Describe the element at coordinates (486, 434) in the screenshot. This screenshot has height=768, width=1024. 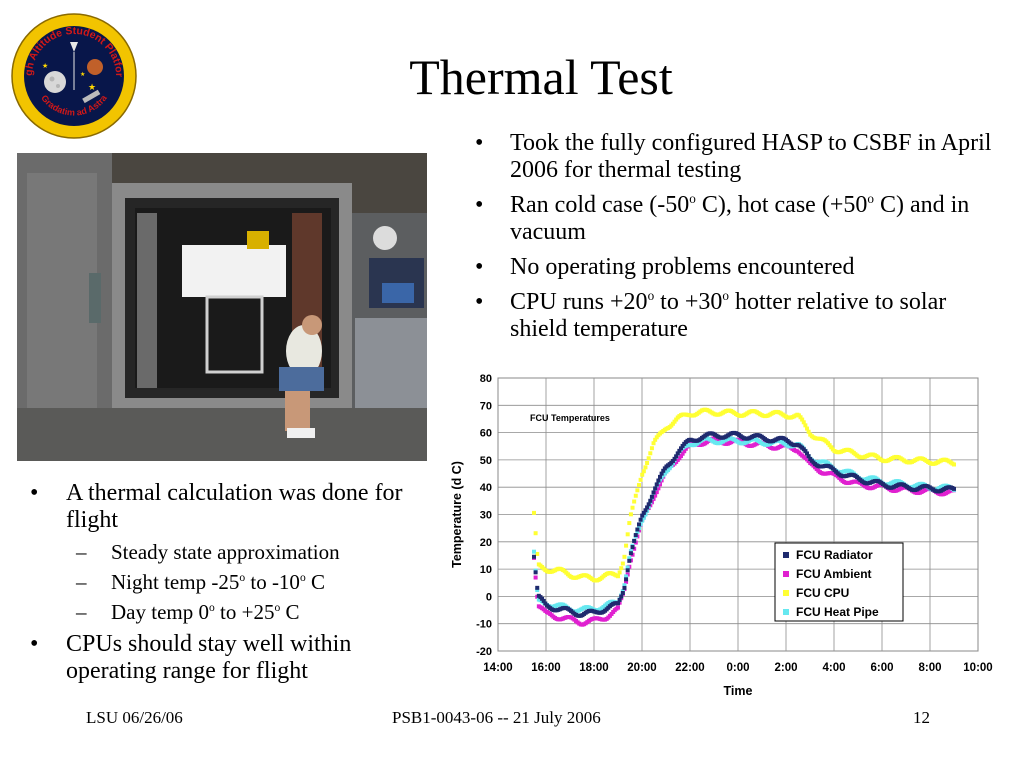
I see `y-tick-label: 60` at that location.